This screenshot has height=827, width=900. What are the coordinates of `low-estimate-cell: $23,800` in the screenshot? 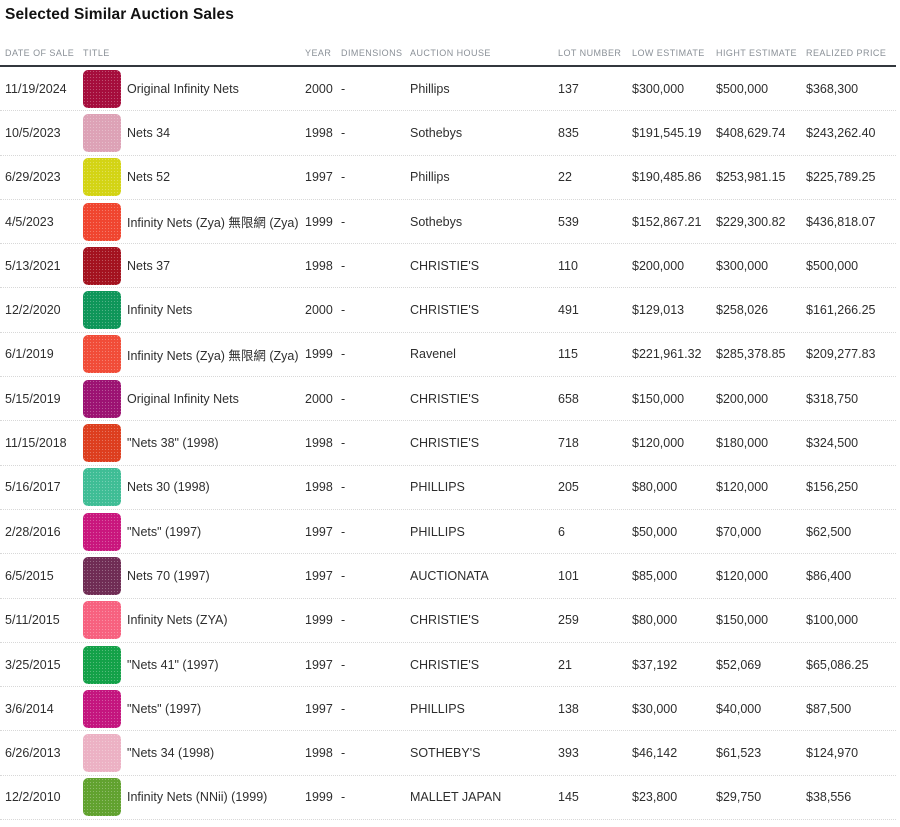 It's located at (655, 797).